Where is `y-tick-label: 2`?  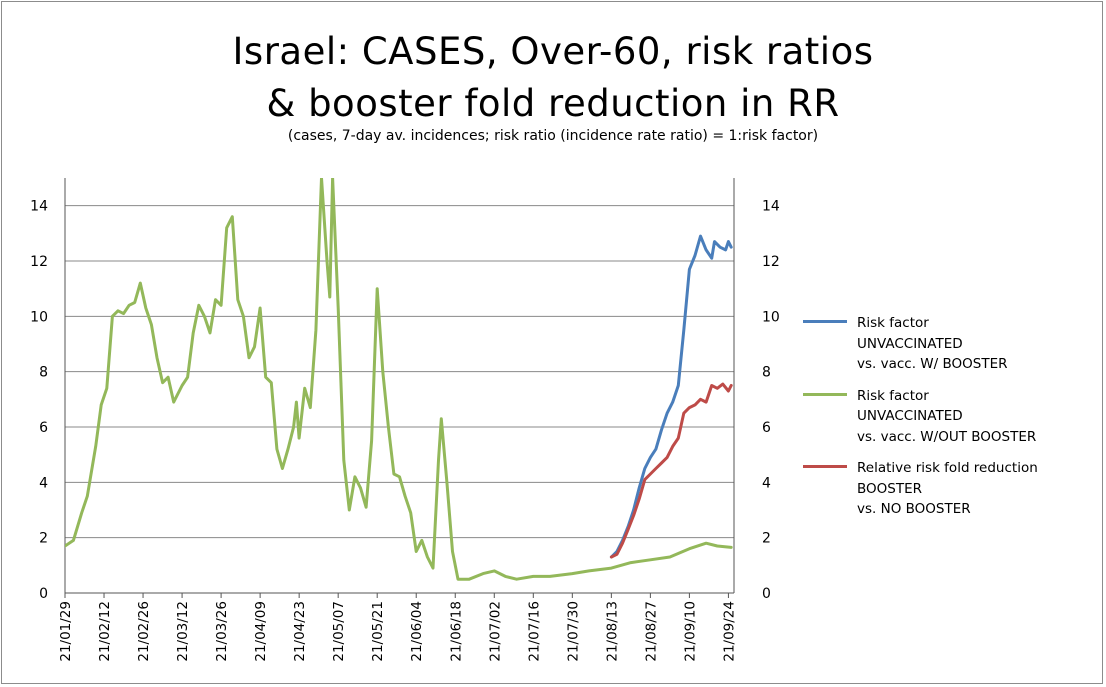 y-tick-label: 2 is located at coordinates (43, 539).